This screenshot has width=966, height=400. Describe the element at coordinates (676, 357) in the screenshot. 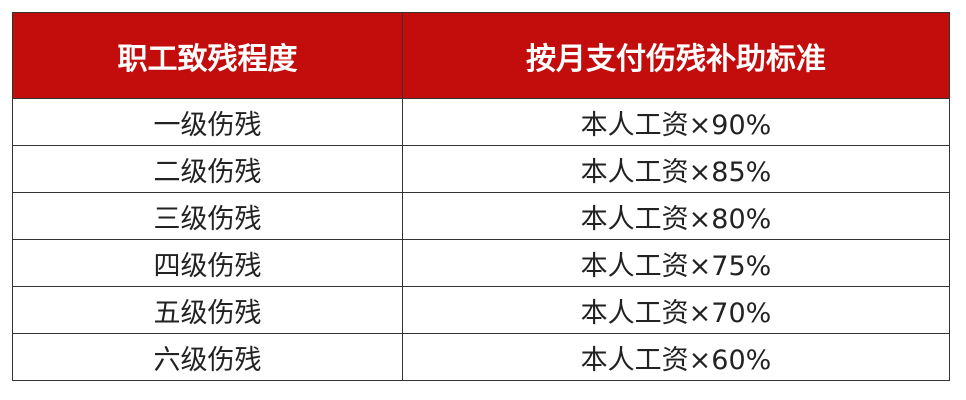

I see `allowance-cell: 本人工资×60%` at that location.